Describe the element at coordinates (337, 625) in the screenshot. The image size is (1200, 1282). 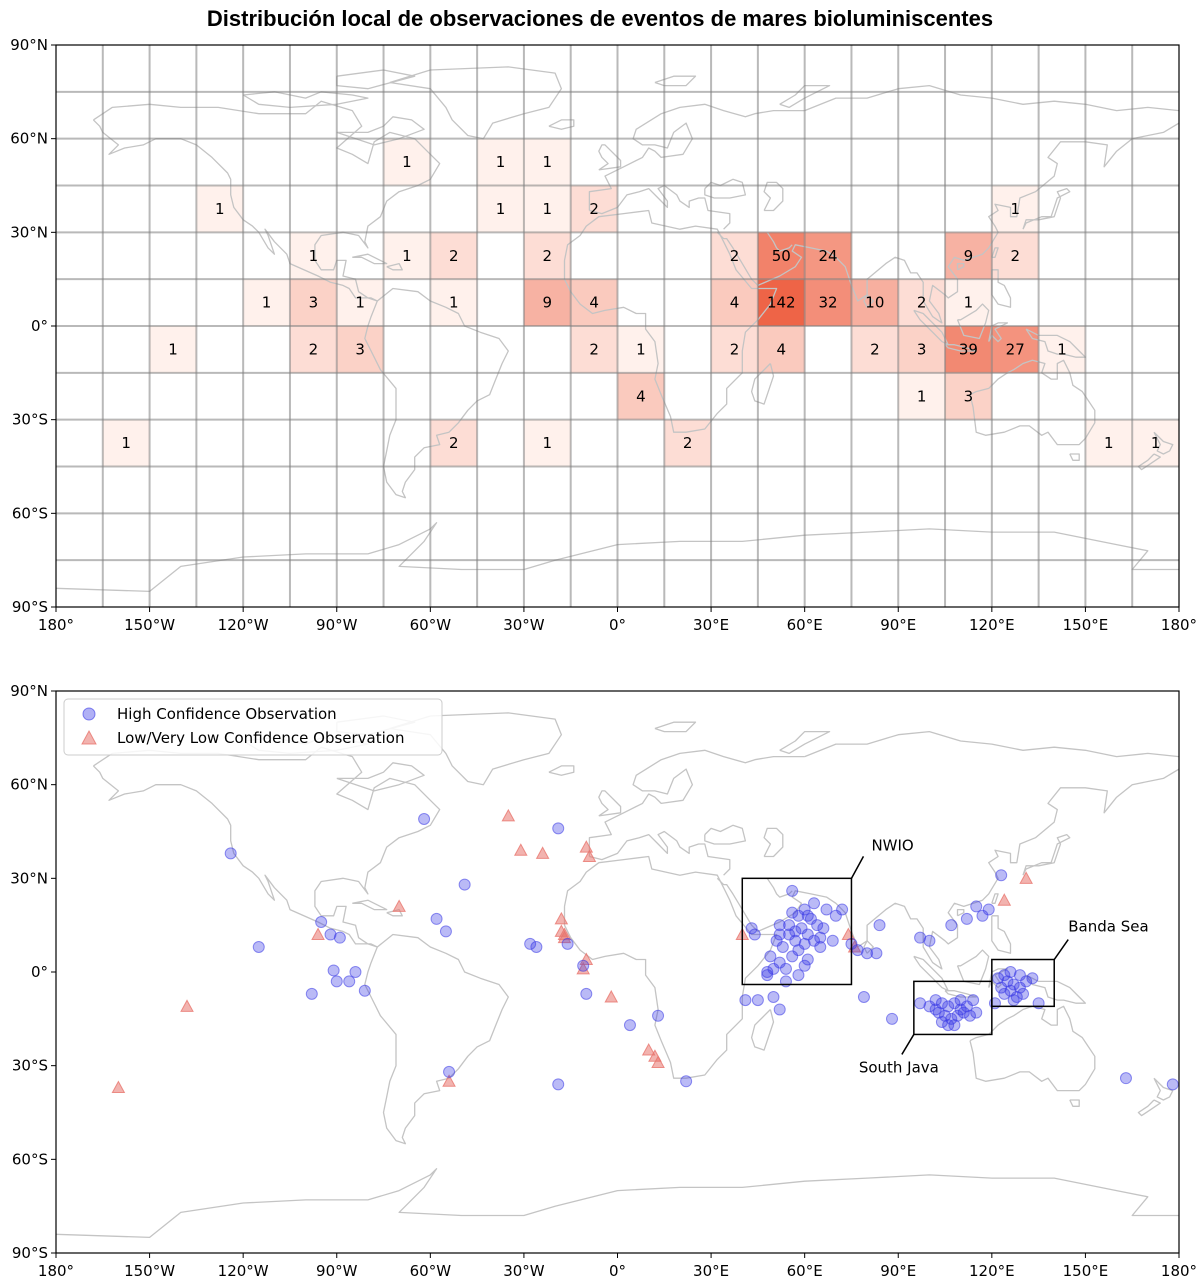
I see `x-tick-label: 90°W` at that location.